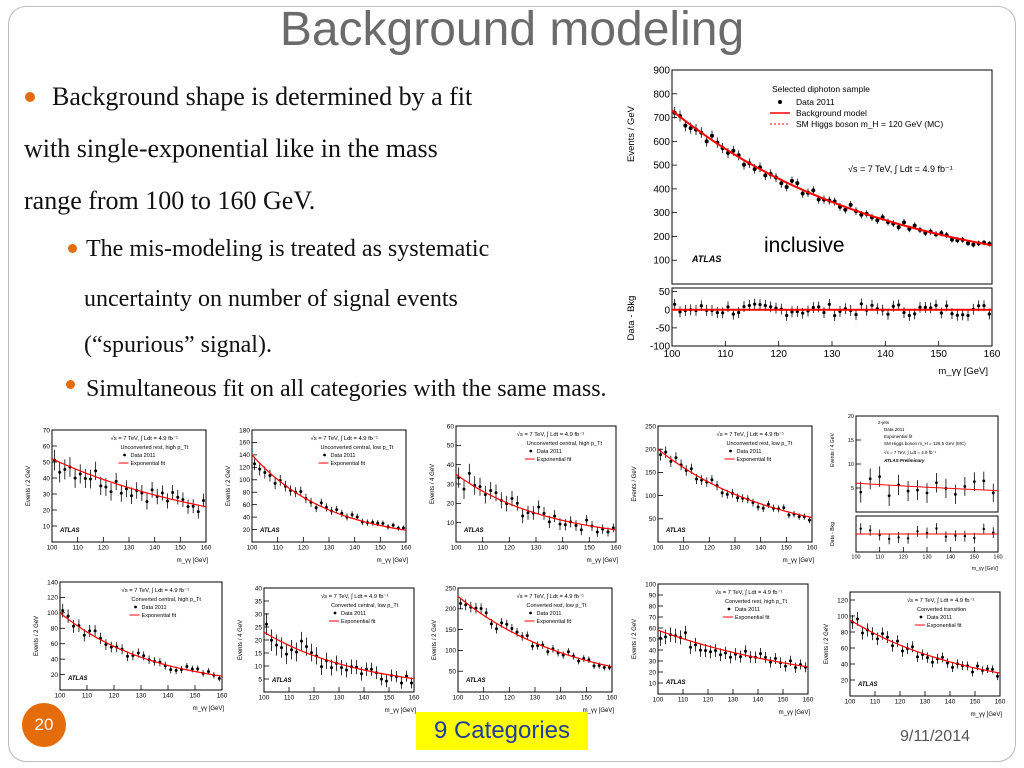  I want to click on legend-entry: SM Higgs boson m_H = 126.5 GeV (MC), so click(925, 443).